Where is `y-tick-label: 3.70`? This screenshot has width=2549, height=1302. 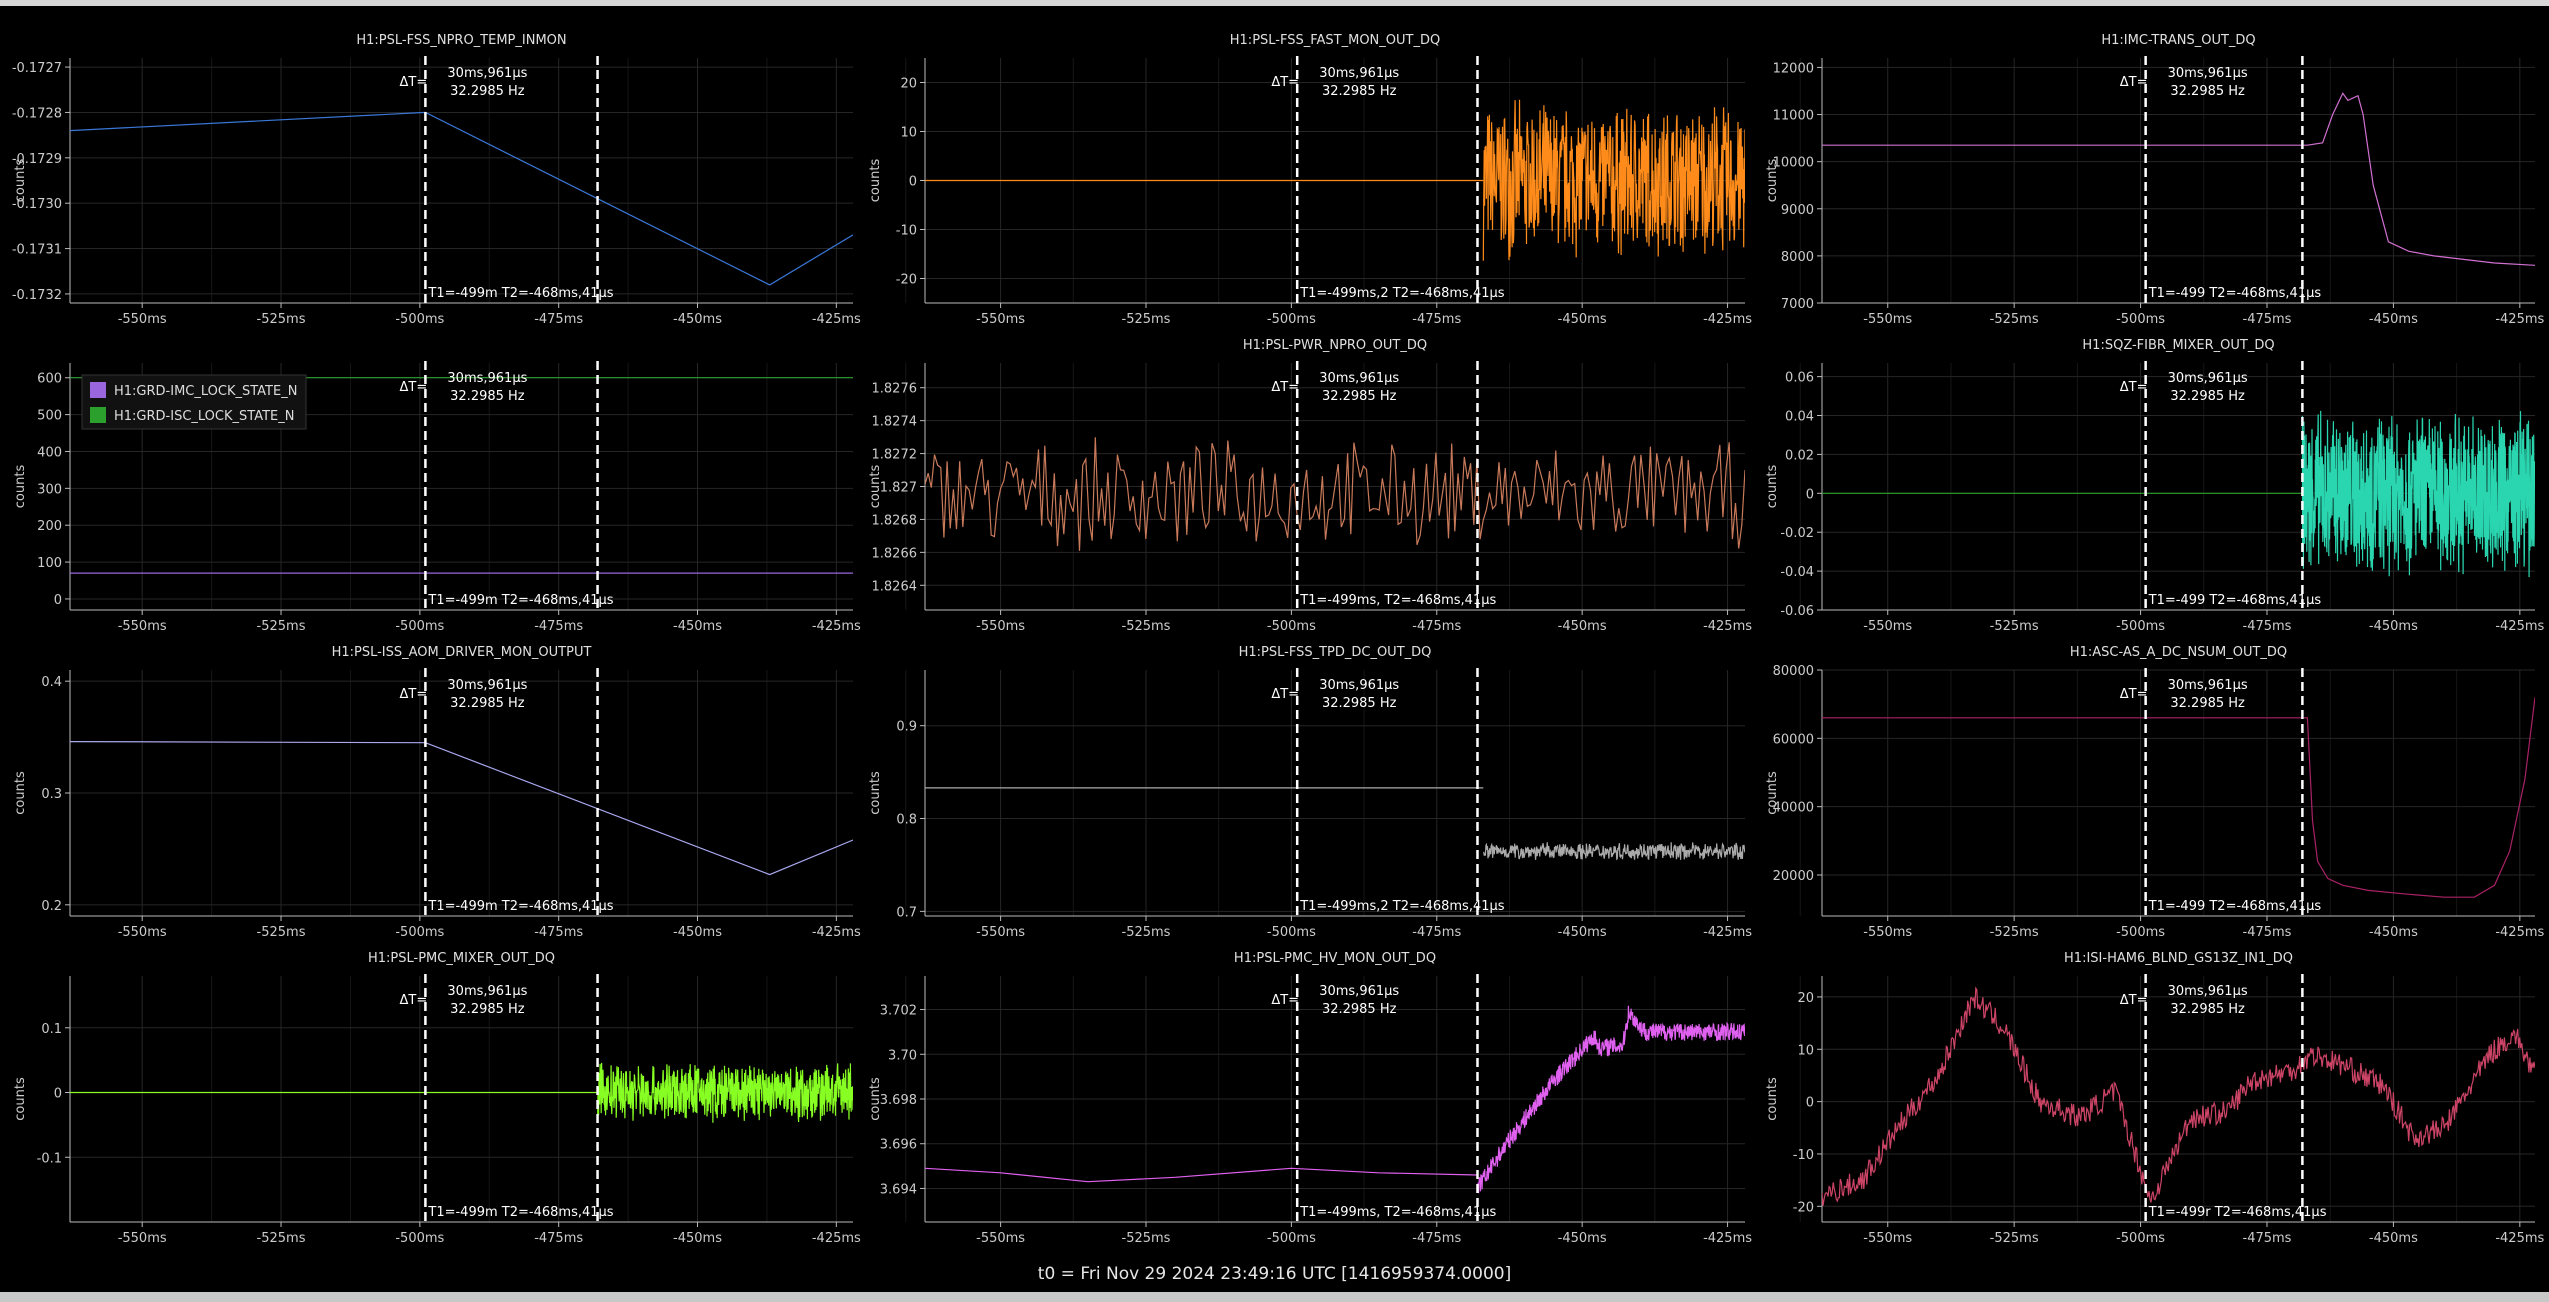
y-tick-label: 3.70 is located at coordinates (902, 1055).